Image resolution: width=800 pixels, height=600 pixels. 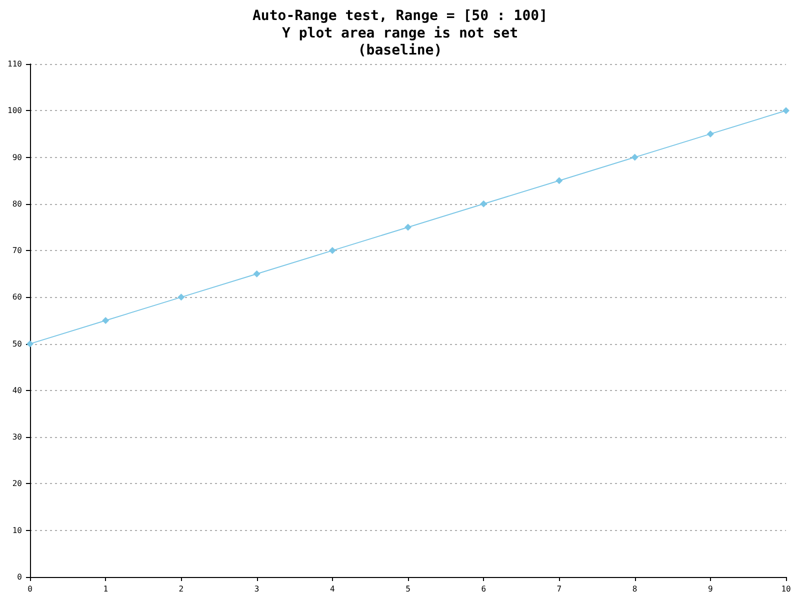 What do you see at coordinates (17, 203) in the screenshot?
I see `y-tick-label: 80` at bounding box center [17, 203].